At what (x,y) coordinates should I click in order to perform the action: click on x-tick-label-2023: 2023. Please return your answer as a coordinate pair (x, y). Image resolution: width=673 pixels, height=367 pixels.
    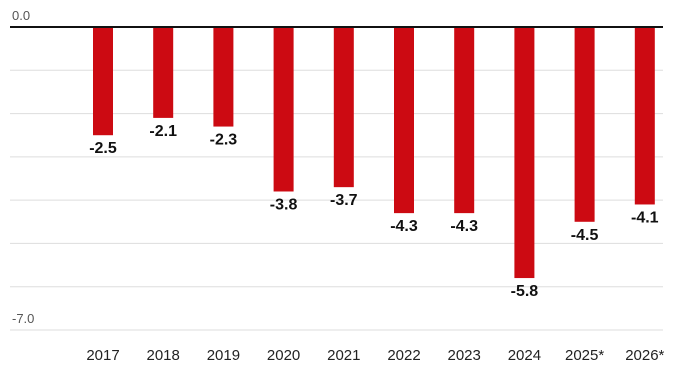
    Looking at the image, I should click on (464, 355).